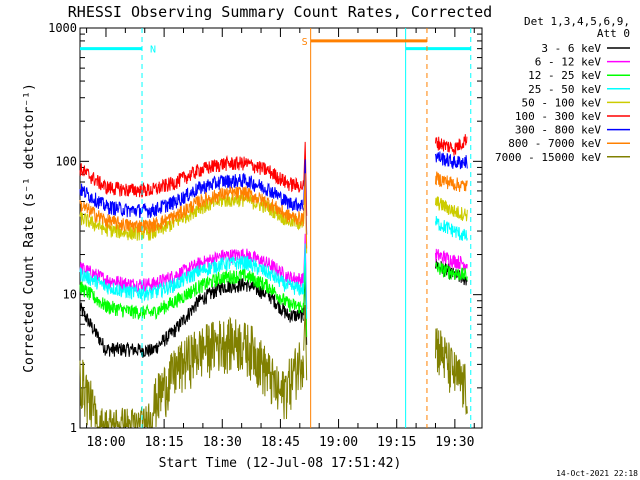  What do you see at coordinates (66, 161) in the screenshot?
I see `y-tick-label: 100` at bounding box center [66, 161].